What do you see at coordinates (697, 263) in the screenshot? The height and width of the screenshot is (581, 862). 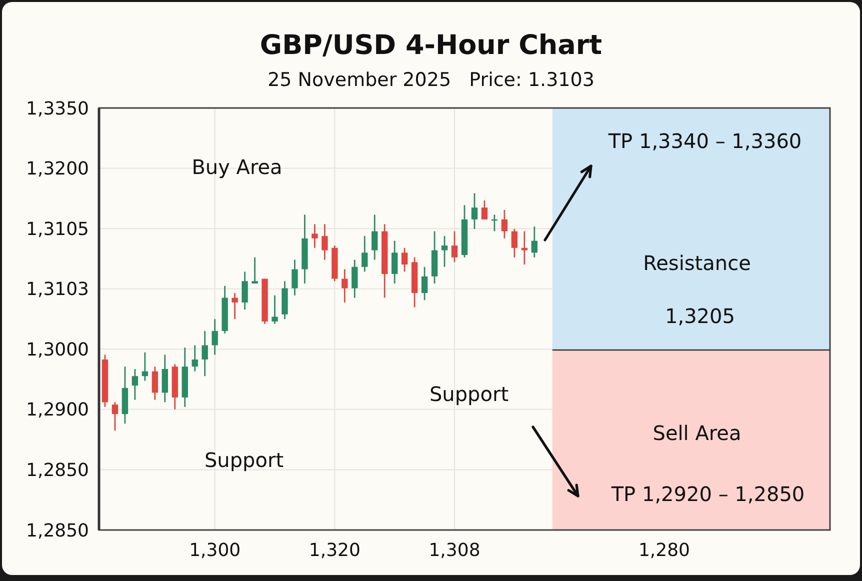 I see `annotation: Resistance` at bounding box center [697, 263].